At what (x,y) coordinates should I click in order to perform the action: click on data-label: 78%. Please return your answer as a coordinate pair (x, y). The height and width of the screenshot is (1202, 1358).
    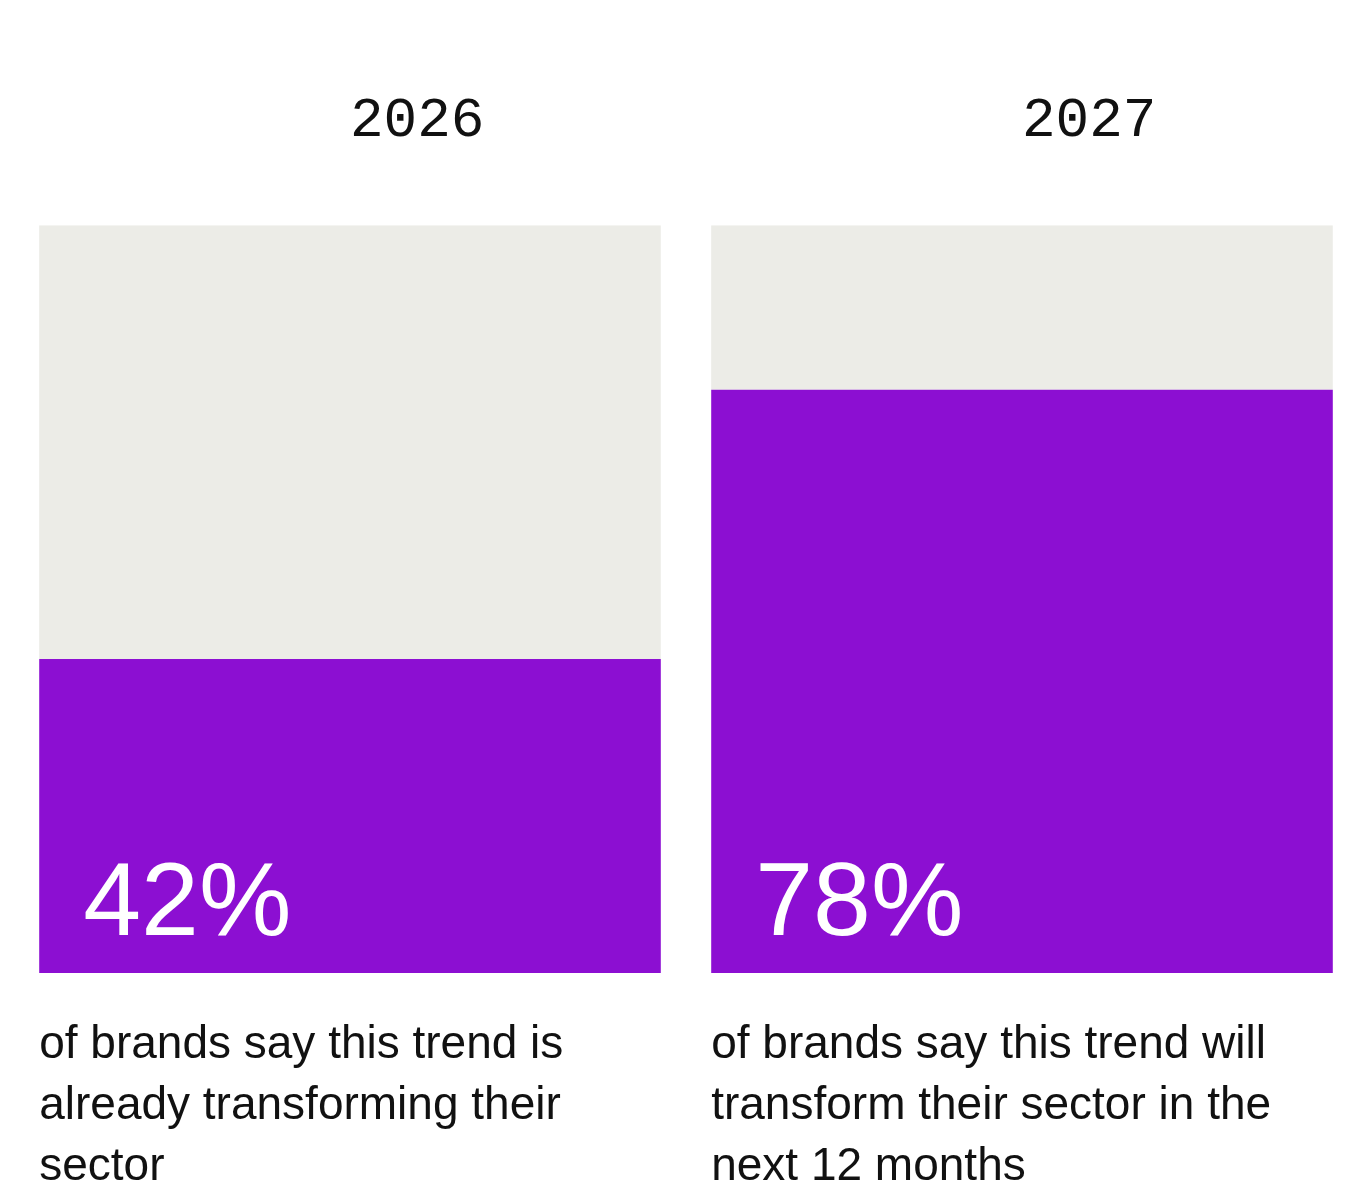
    Looking at the image, I should click on (859, 899).